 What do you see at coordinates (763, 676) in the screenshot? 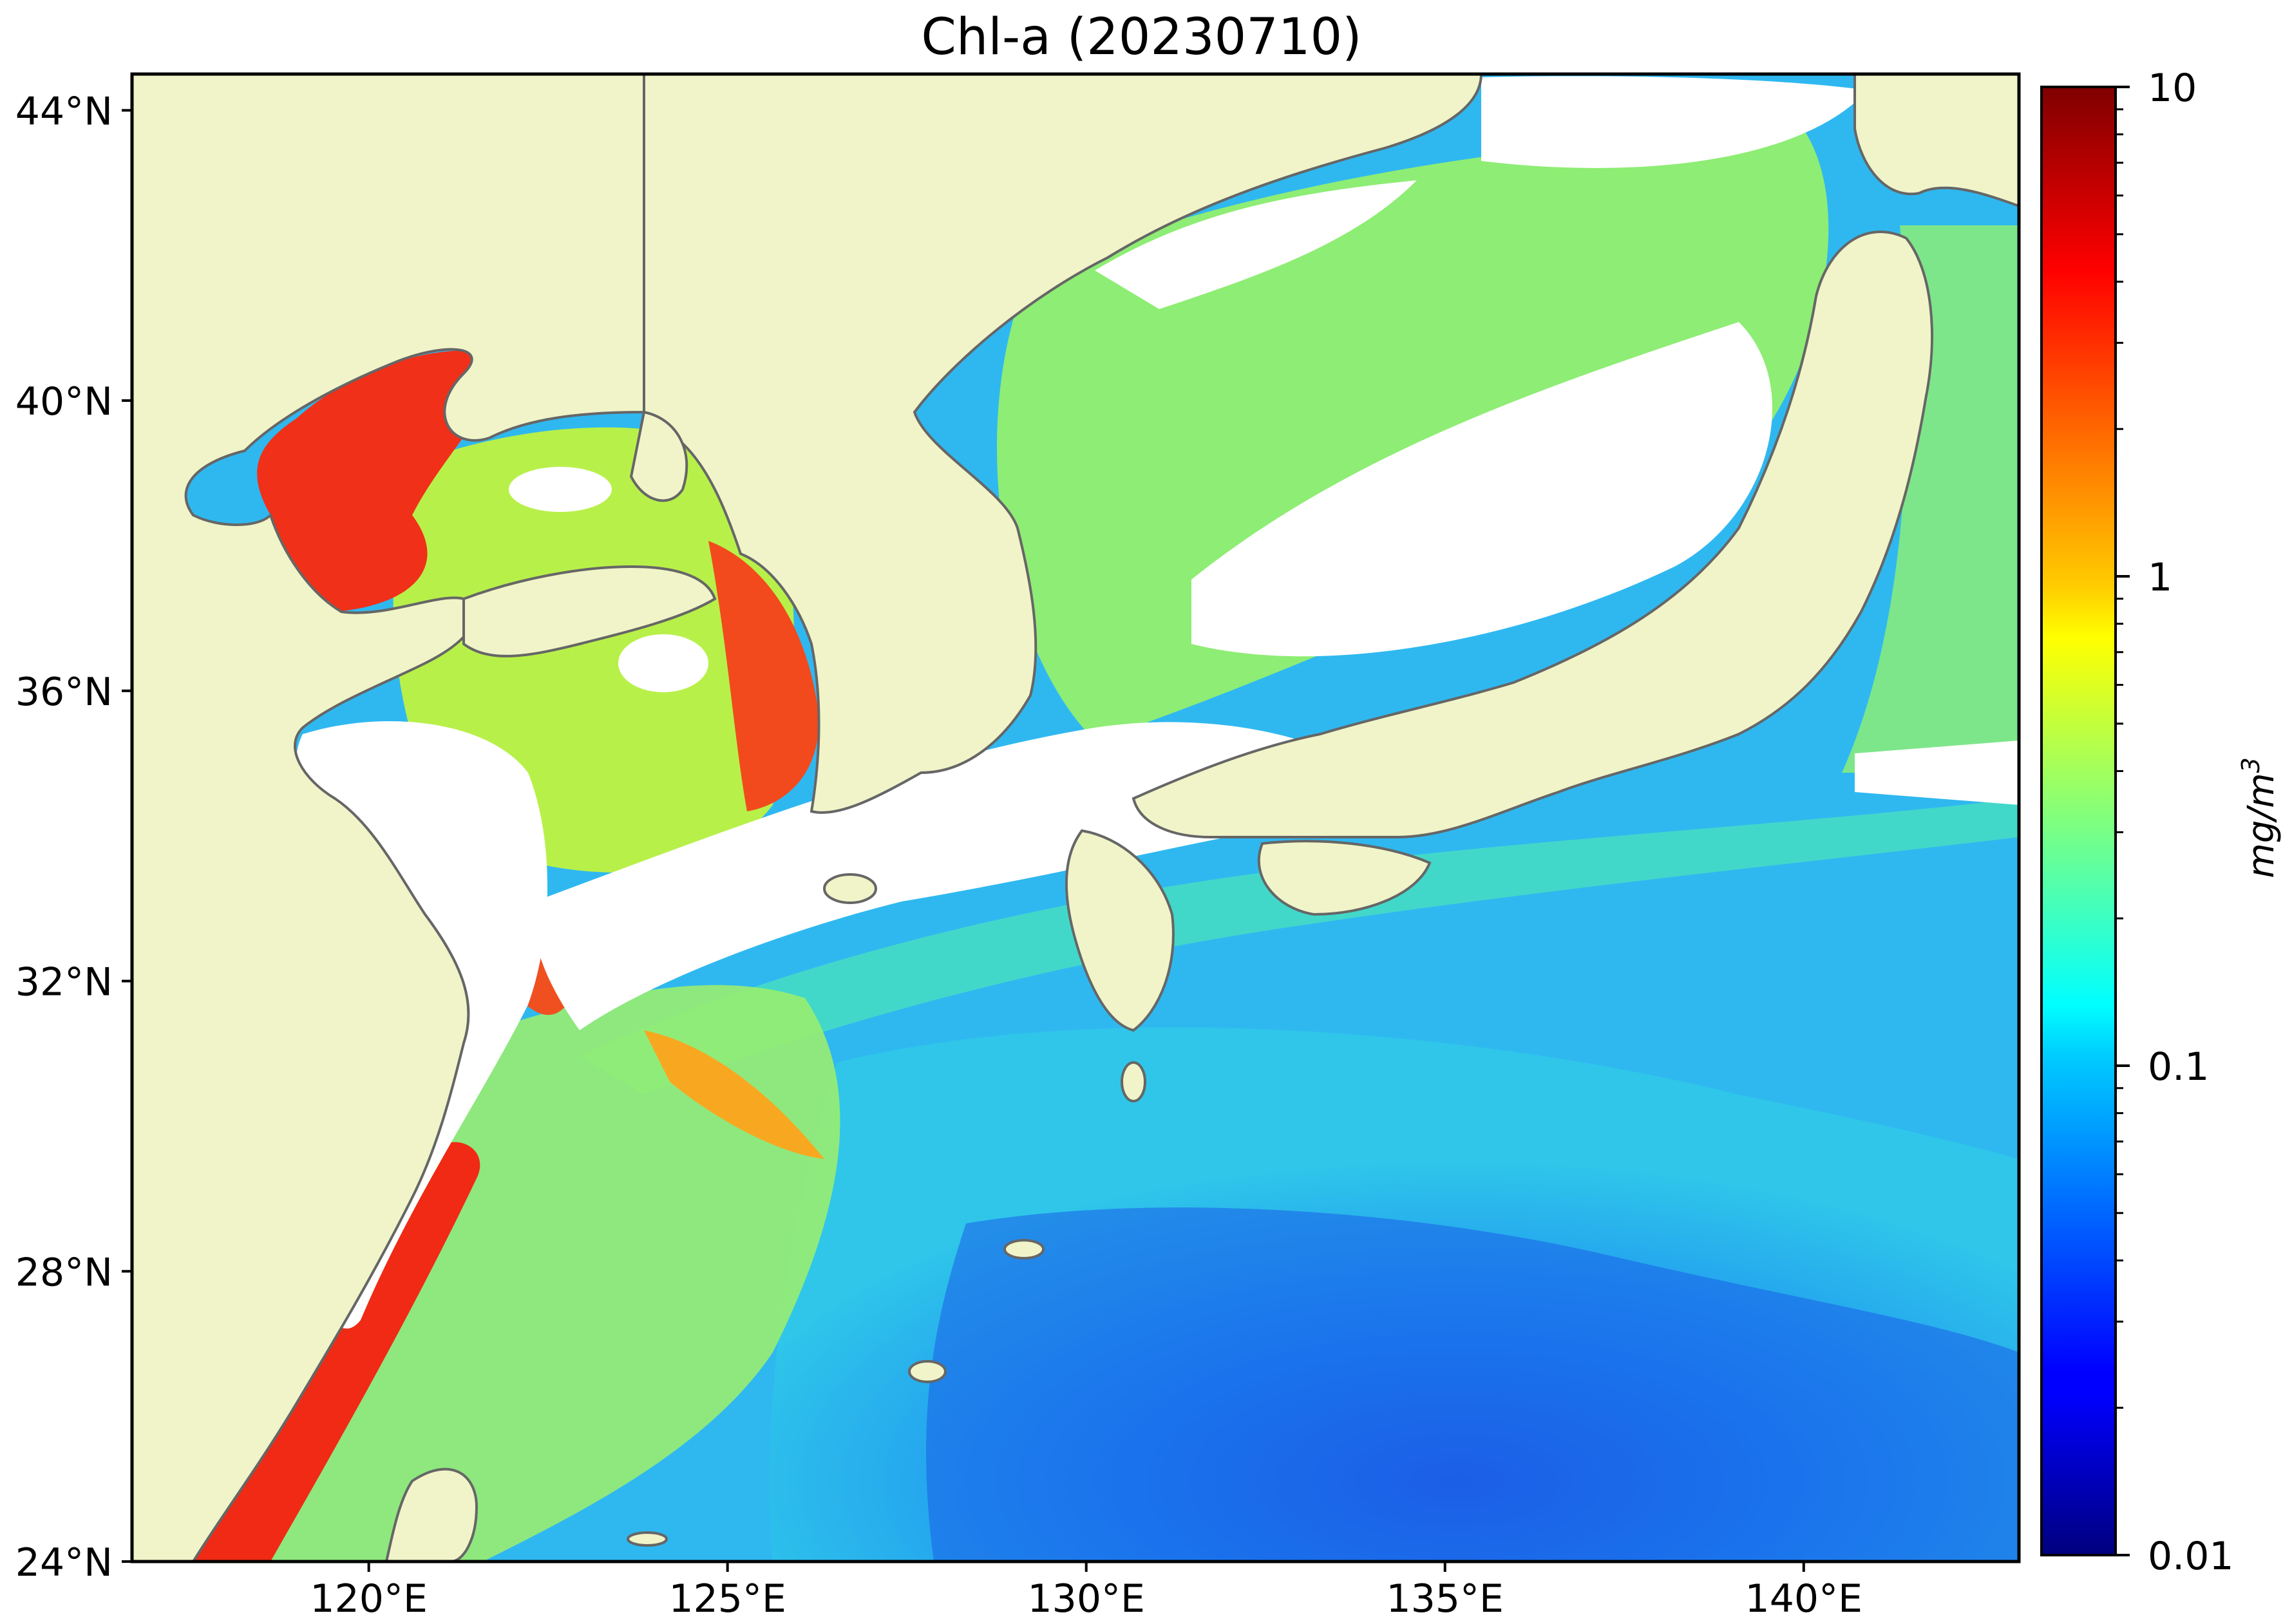
I see `bloom-west-korea` at bounding box center [763, 676].